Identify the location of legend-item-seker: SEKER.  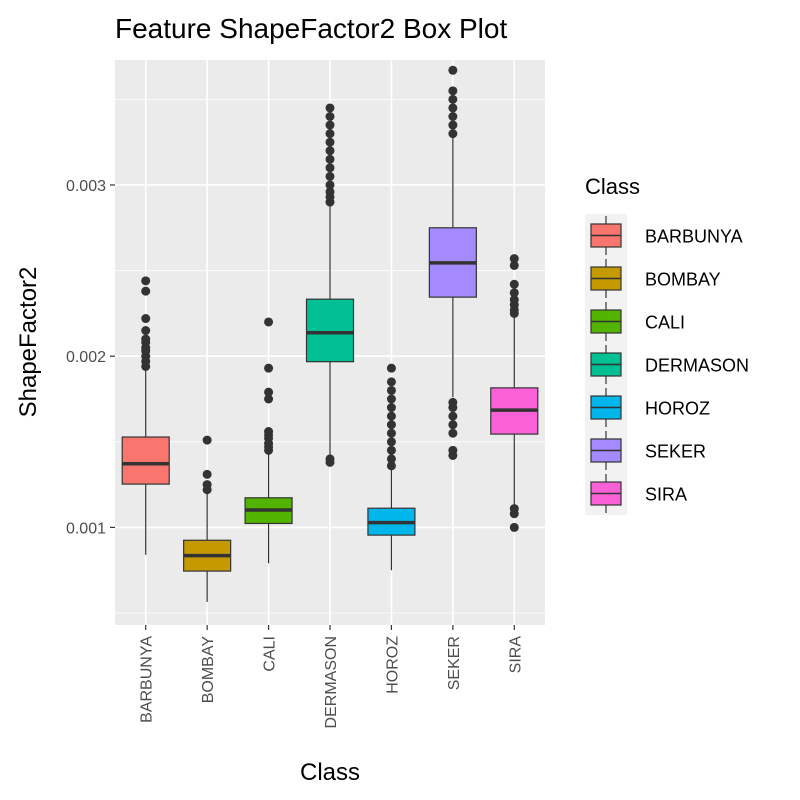
(648, 450).